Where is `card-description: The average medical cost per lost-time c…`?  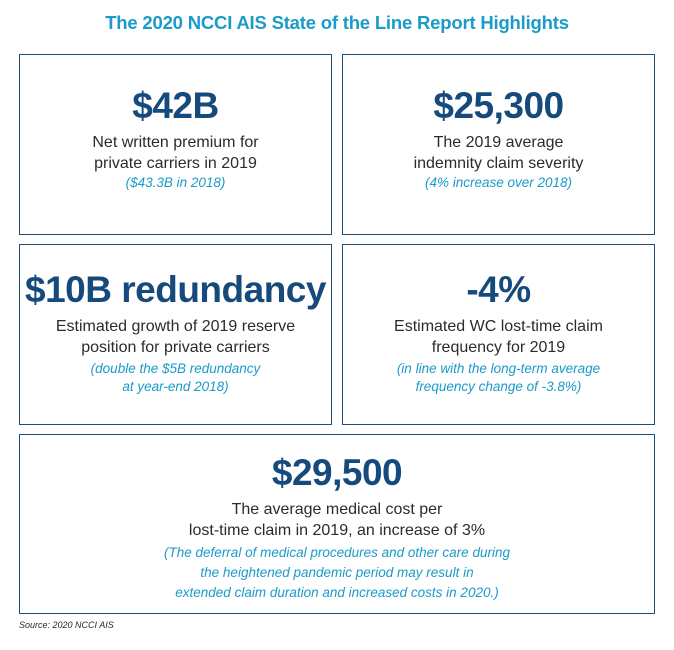 card-description: The average medical cost per lost-time c… is located at coordinates (337, 520).